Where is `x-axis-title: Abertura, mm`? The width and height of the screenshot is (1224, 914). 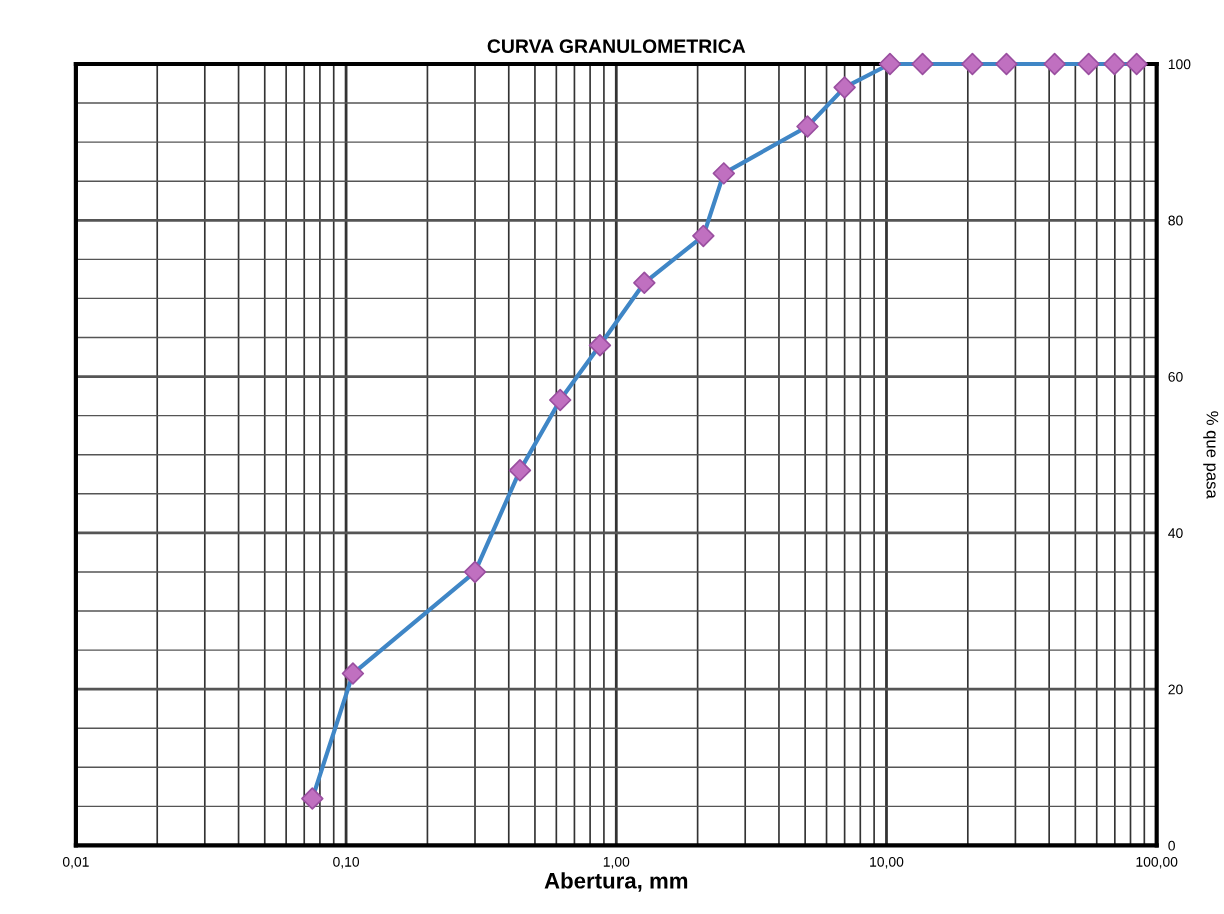 x-axis-title: Abertura, mm is located at coordinates (616, 882).